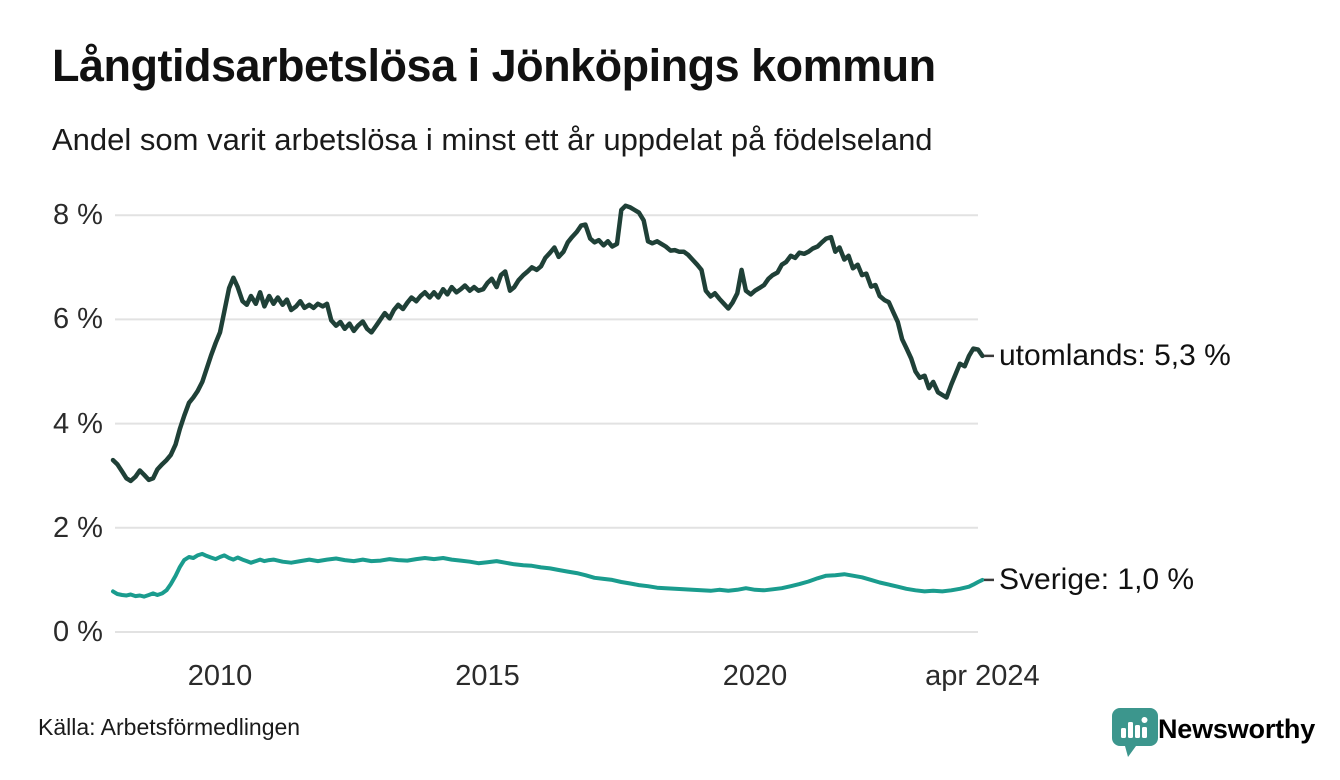 The width and height of the screenshot is (1340, 780). I want to click on exclamation-bar, so click(1144, 732).